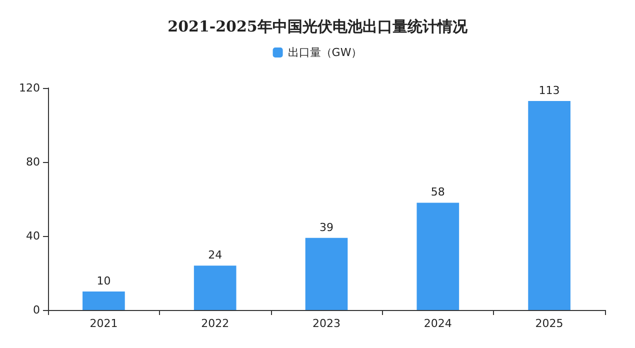 Image resolution: width=635 pixels, height=348 pixels. What do you see at coordinates (33, 236) in the screenshot?
I see `y-tick-label: 40` at bounding box center [33, 236].